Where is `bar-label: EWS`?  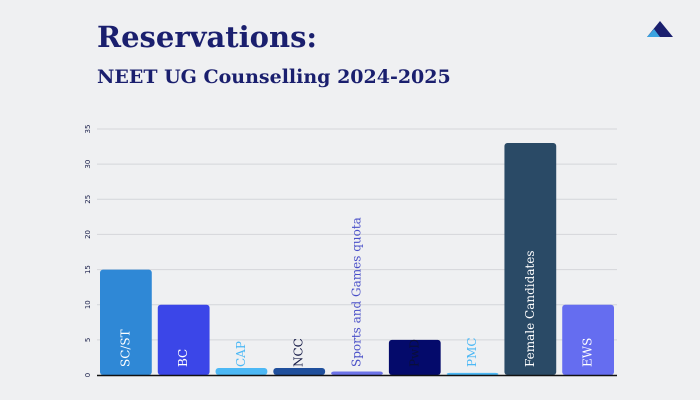
bar-label: EWS is located at coordinates (588, 352).